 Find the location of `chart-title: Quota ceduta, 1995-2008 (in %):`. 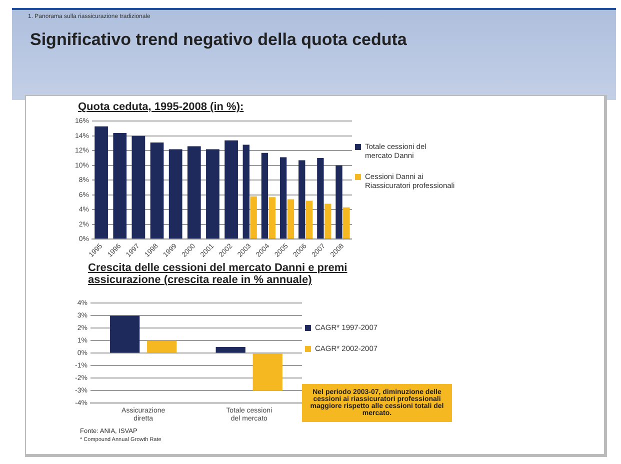

chart-title: Quota ceduta, 1995-2008 (in %): is located at coordinates (161, 107).